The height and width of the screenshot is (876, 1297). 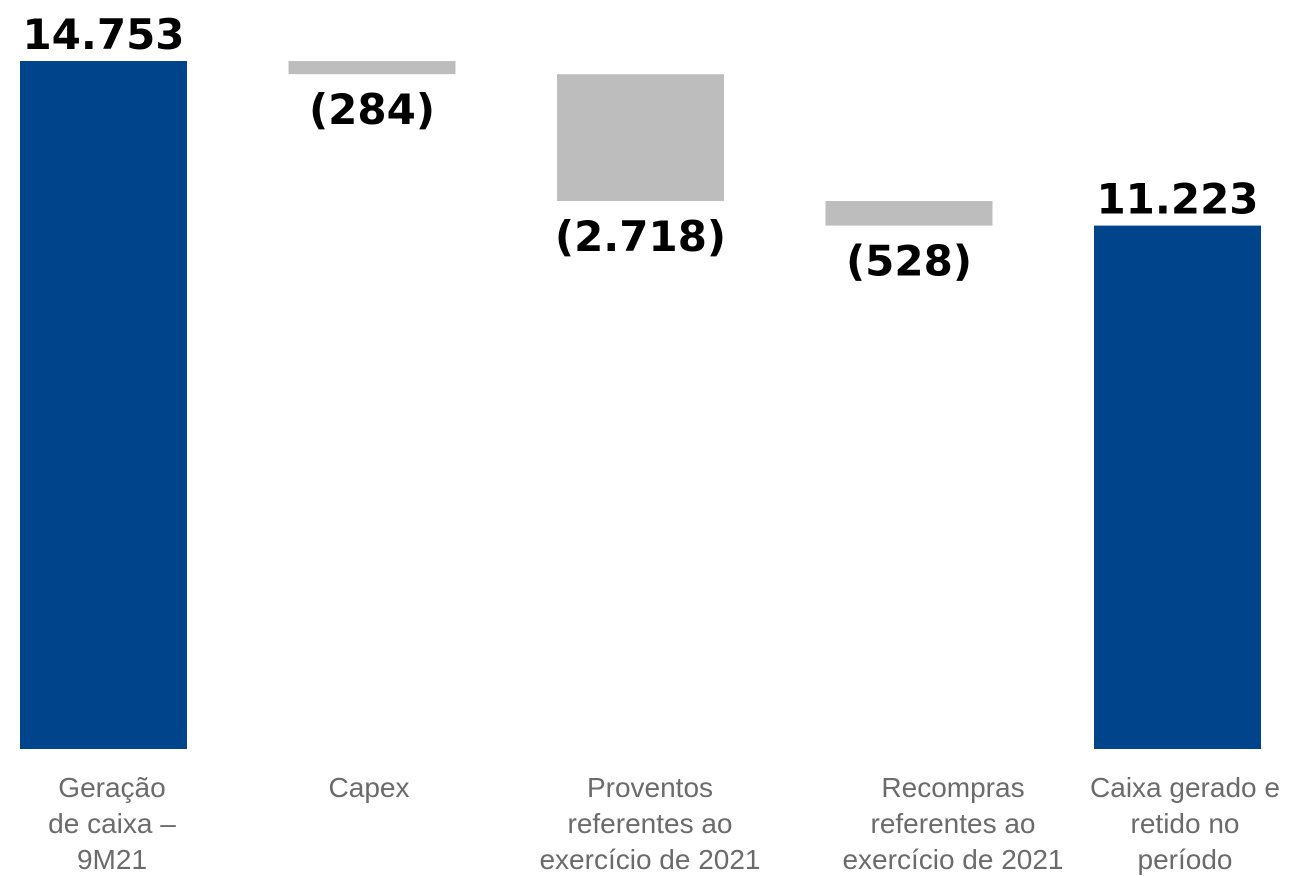 What do you see at coordinates (103, 34) in the screenshot?
I see `data-label: 14.753` at bounding box center [103, 34].